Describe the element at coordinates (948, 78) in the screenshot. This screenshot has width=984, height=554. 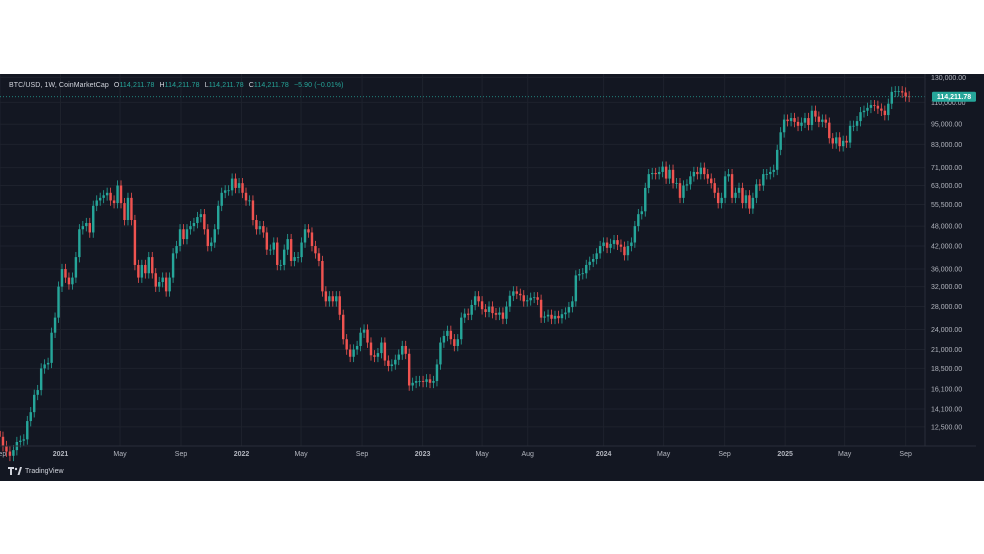
I see `y-tick-label: 130,000.00` at that location.